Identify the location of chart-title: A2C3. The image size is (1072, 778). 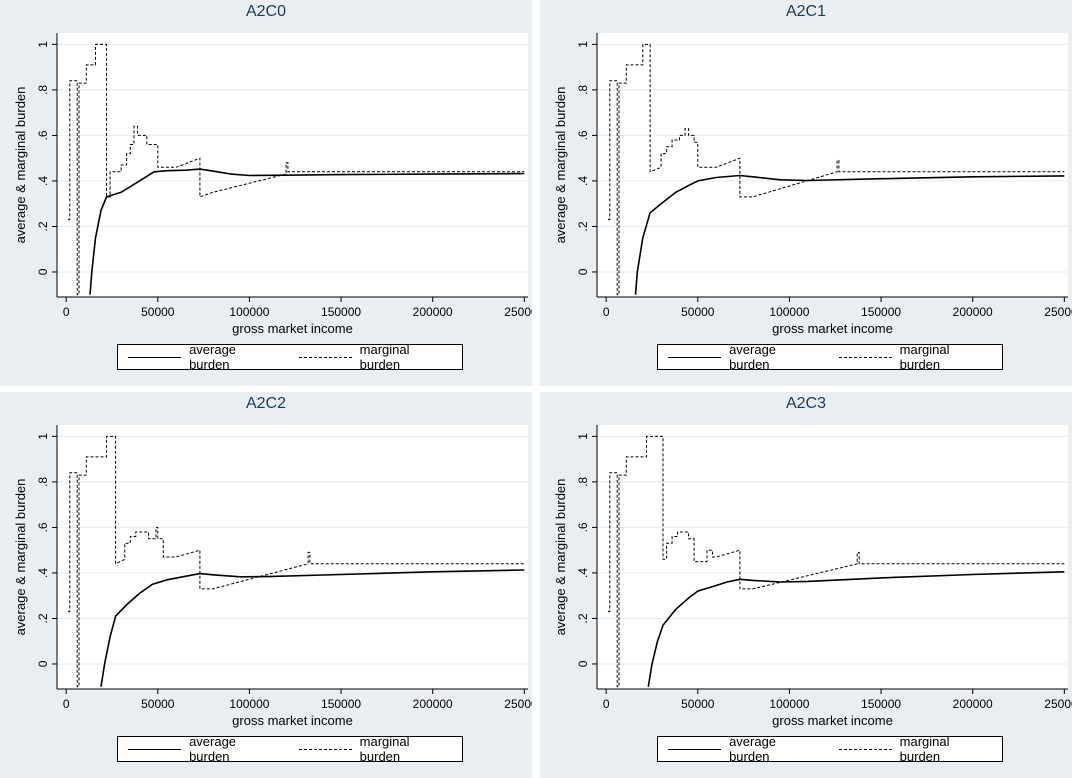
(806, 403).